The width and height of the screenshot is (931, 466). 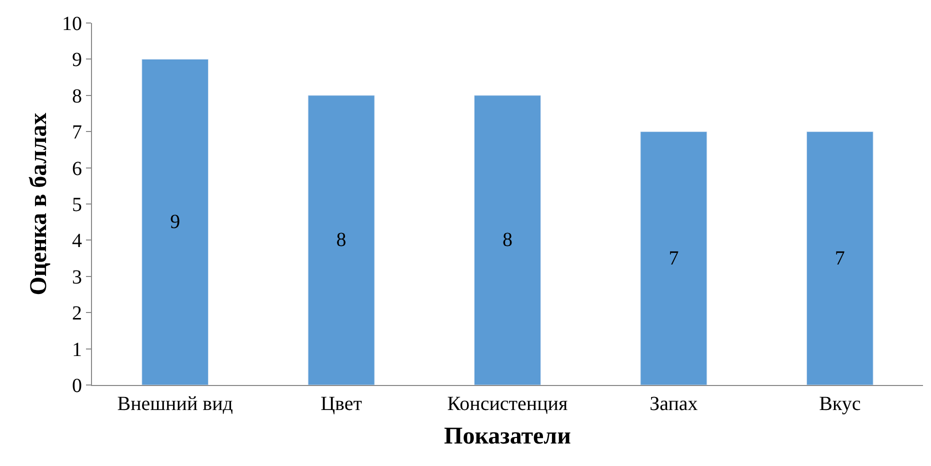 What do you see at coordinates (77, 349) in the screenshot?
I see `y-tick-label: 1` at bounding box center [77, 349].